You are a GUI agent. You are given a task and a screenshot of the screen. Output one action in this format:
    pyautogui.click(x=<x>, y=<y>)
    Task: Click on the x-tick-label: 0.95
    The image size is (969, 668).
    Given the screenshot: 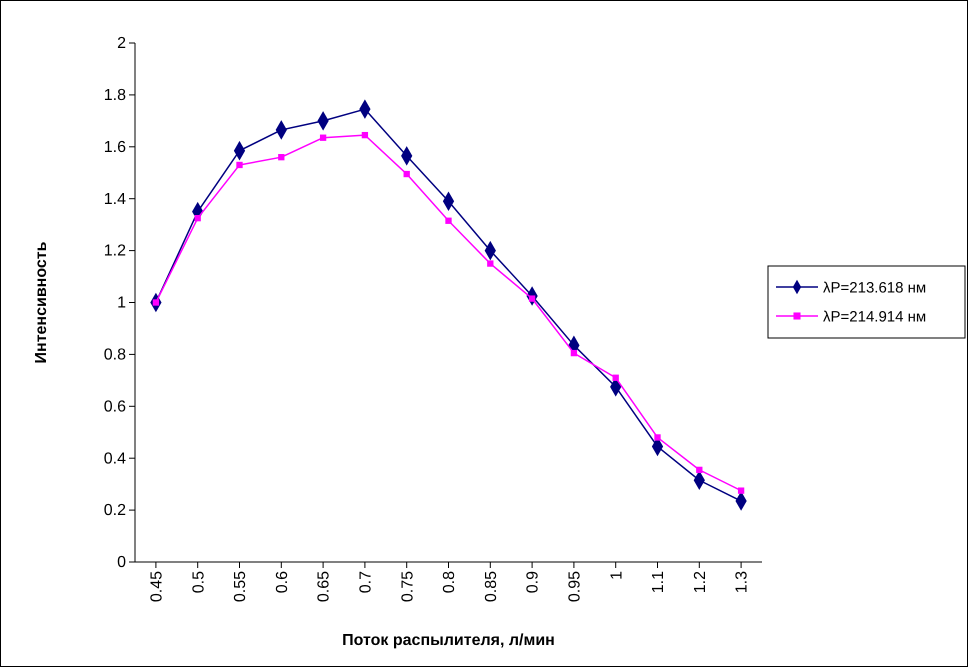 What is the action you would take?
    pyautogui.click(x=575, y=586)
    